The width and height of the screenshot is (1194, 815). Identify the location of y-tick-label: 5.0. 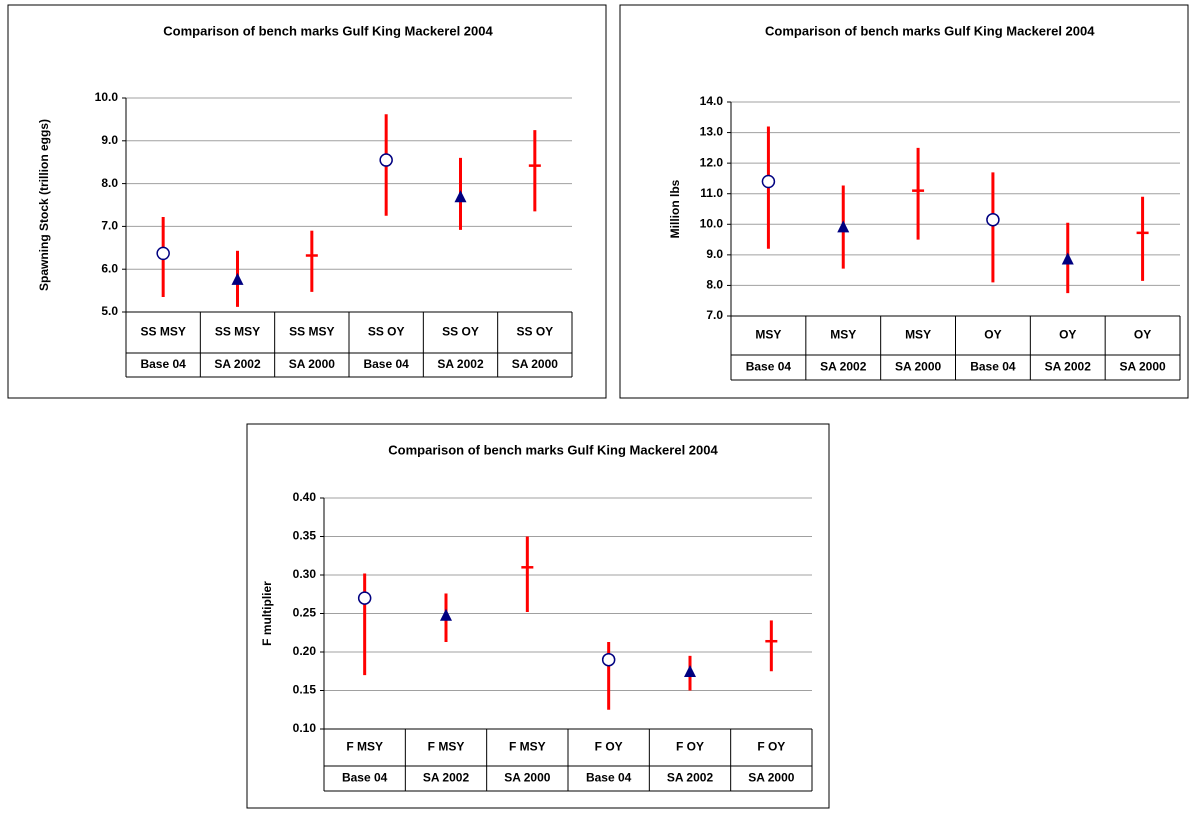
(109, 311).